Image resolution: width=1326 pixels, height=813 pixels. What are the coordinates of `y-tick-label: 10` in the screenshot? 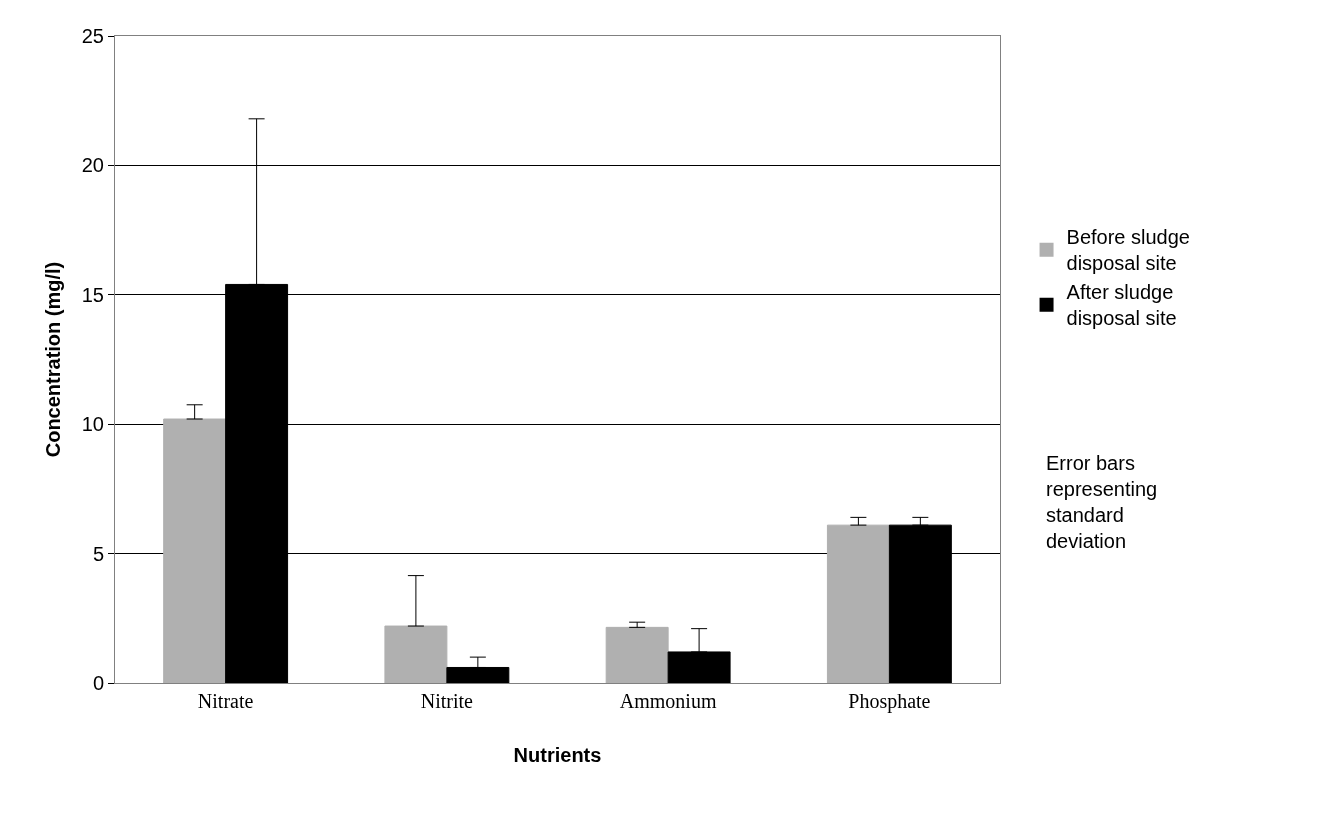 It's located at (92, 424).